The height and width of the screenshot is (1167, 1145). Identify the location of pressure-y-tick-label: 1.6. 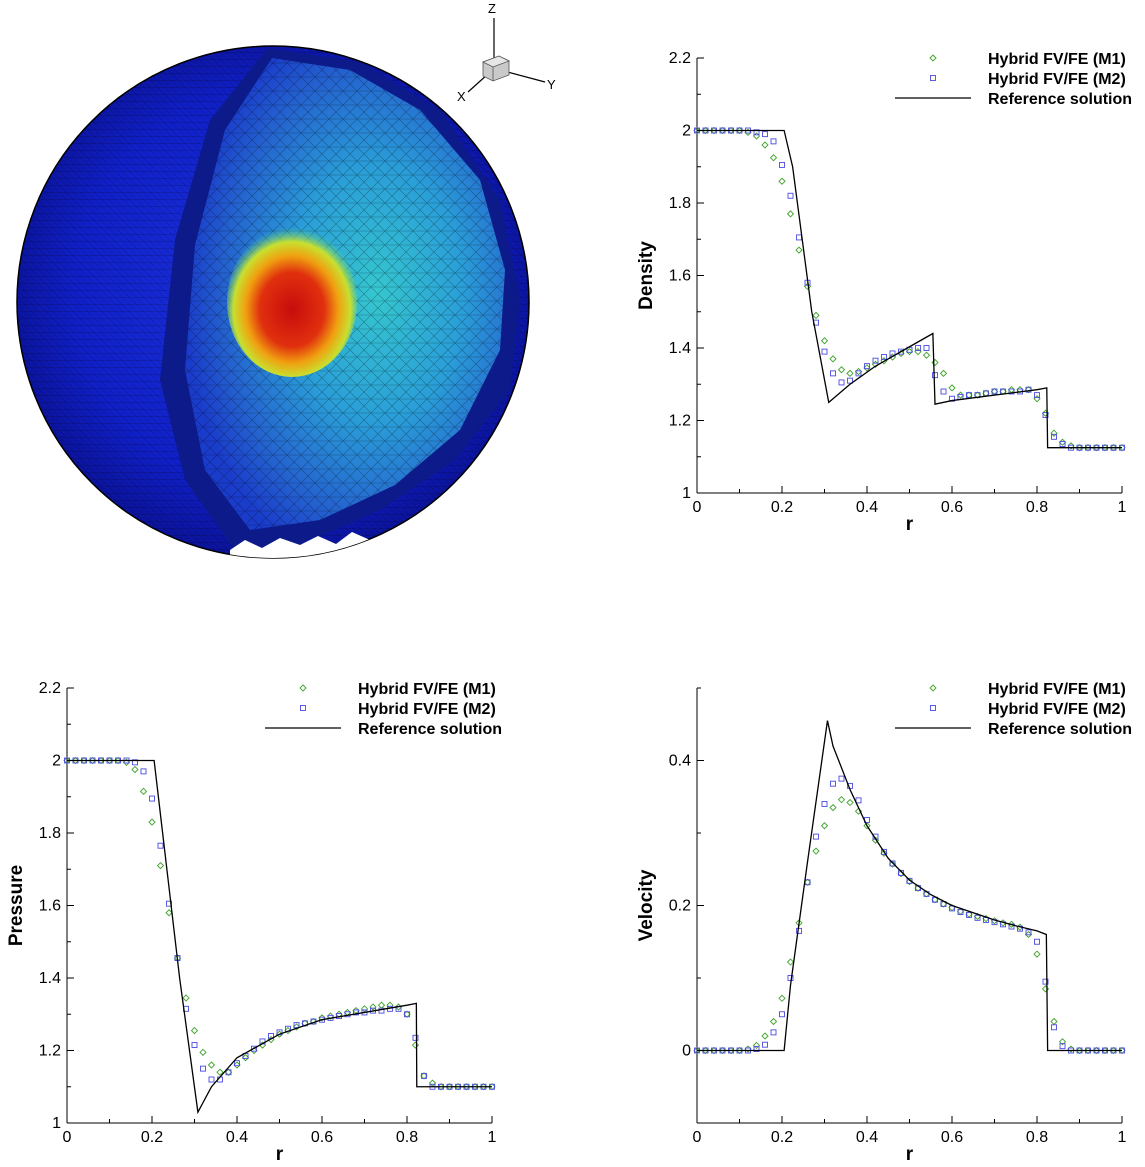
(50, 906).